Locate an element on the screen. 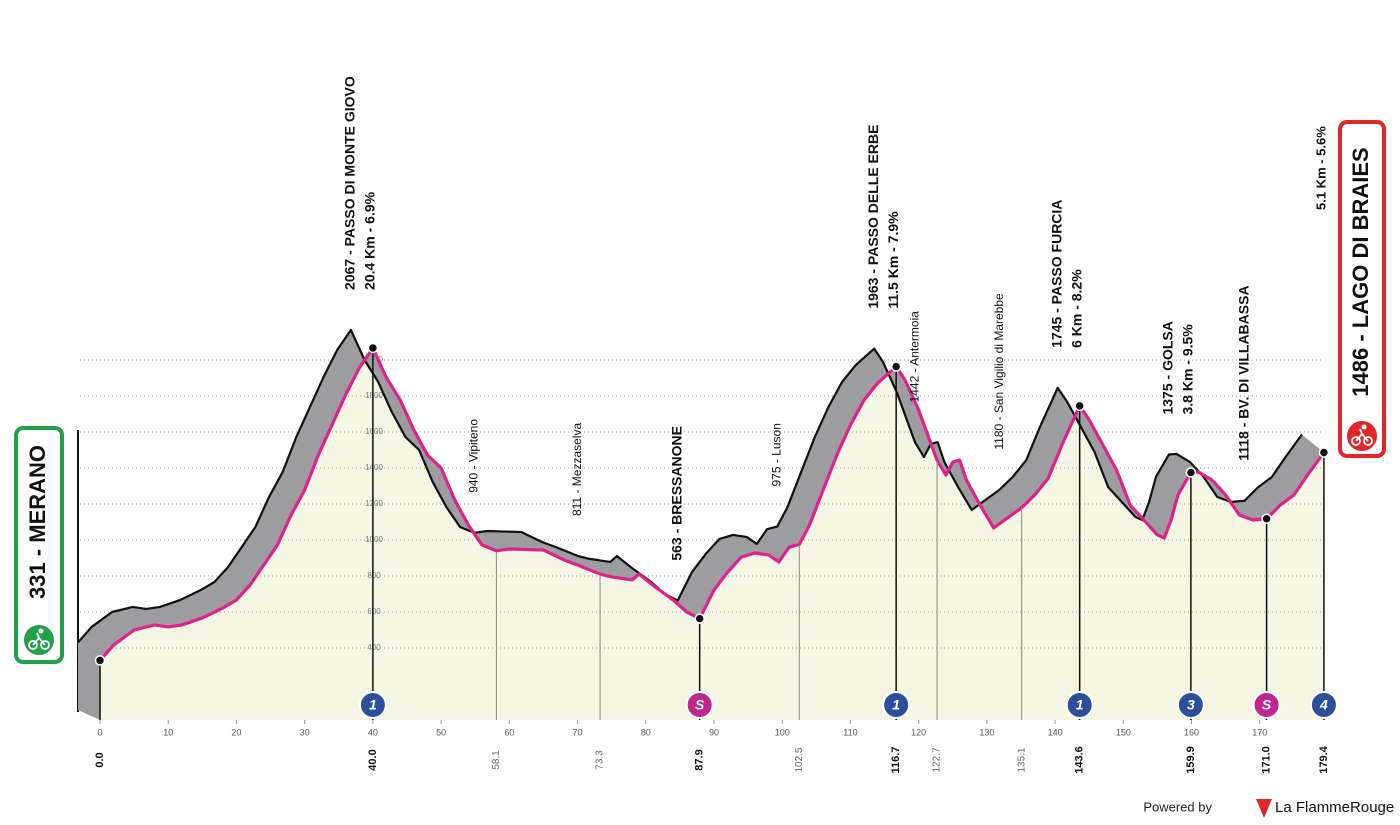 Image resolution: width=1400 pixels, height=825 pixels. climb-annotation: 563 - BRESSANONE is located at coordinates (676, 493).